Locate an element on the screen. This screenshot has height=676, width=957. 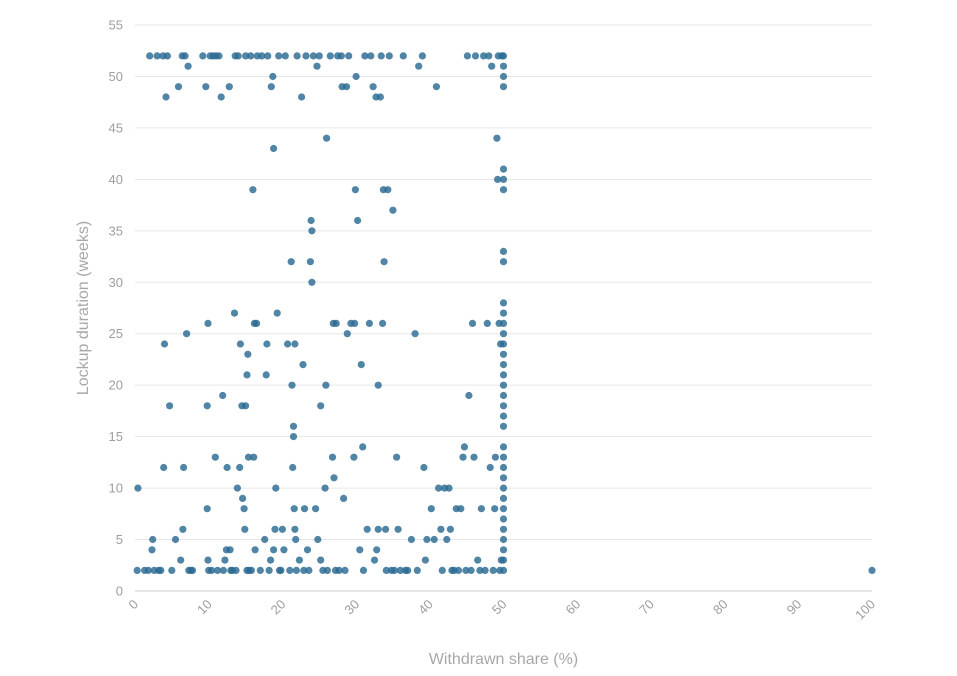
y-tick-label: 45 is located at coordinates (116, 127).